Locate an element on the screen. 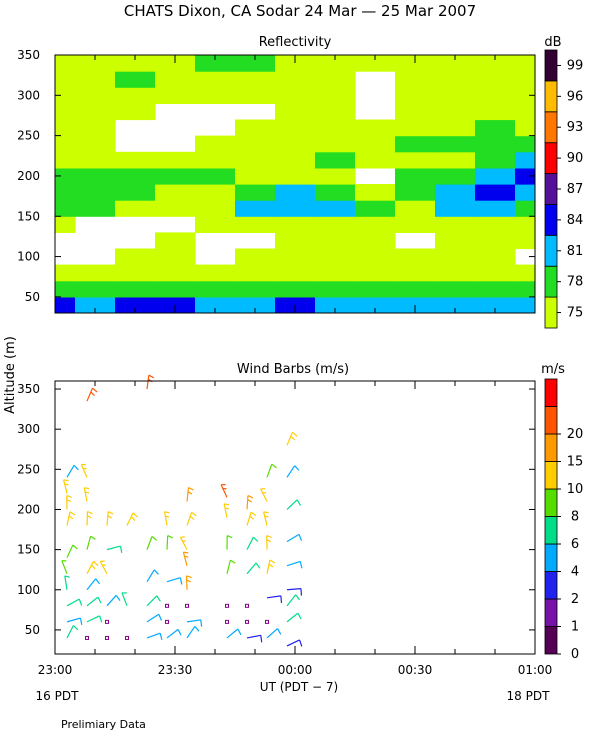 The height and width of the screenshot is (754, 600). reflectivity-colorbar-label: 75 is located at coordinates (575, 313).